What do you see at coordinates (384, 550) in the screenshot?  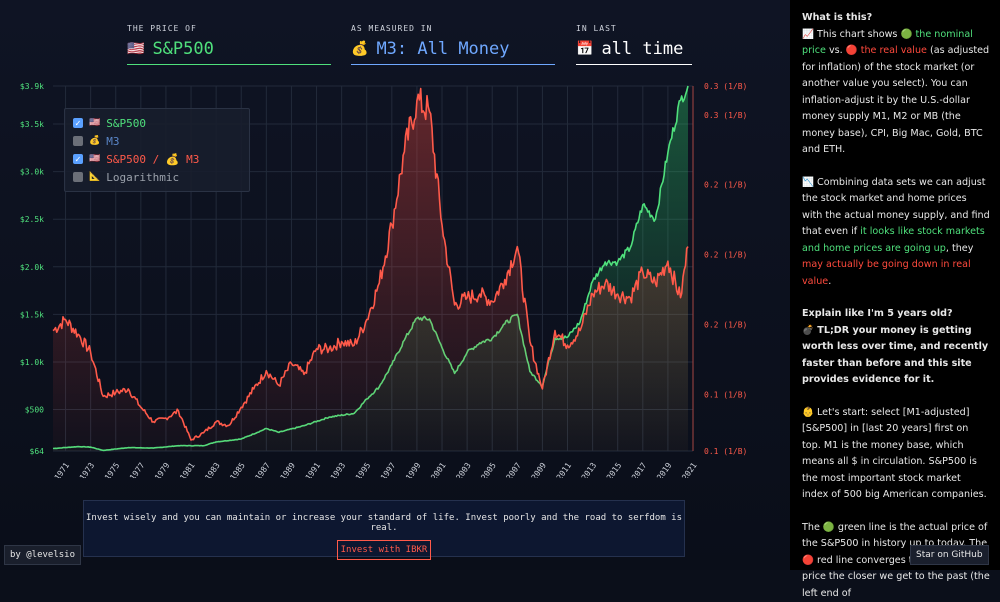 I see `invest-ibkr-button: Invest with IBKR` at bounding box center [384, 550].